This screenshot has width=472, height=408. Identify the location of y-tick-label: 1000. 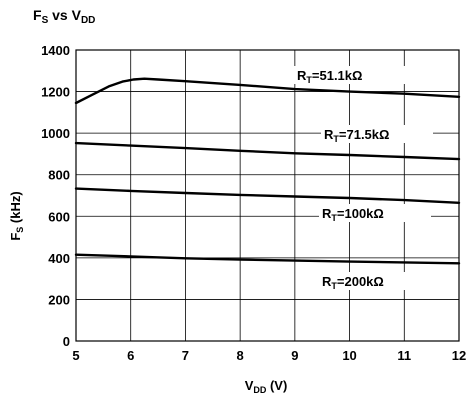
(55, 133).